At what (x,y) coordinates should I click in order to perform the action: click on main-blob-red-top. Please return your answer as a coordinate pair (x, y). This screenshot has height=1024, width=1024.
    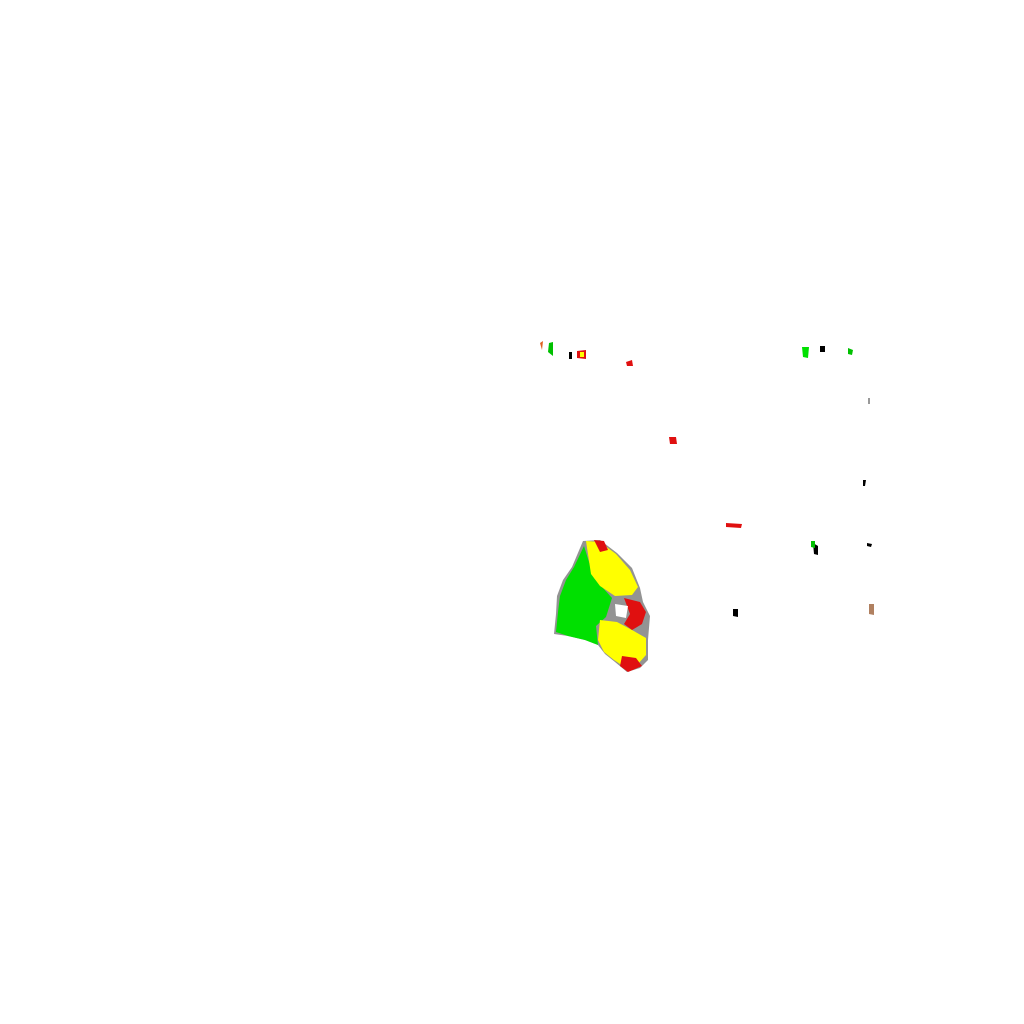
    Looking at the image, I should click on (601, 546).